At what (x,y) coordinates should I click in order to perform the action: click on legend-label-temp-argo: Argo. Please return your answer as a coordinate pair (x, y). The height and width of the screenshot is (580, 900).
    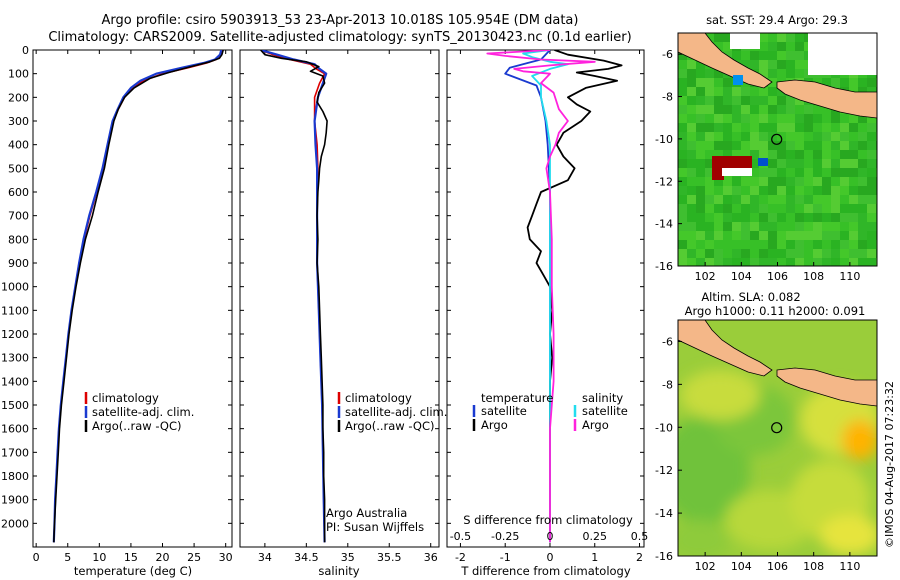
    Looking at the image, I should click on (494, 425).